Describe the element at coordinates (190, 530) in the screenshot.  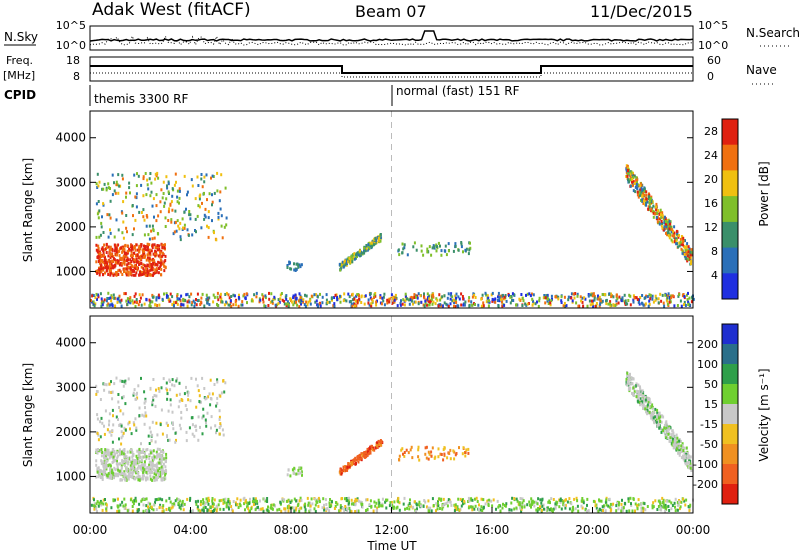
I see `x-tick-label: 04:00` at that location.